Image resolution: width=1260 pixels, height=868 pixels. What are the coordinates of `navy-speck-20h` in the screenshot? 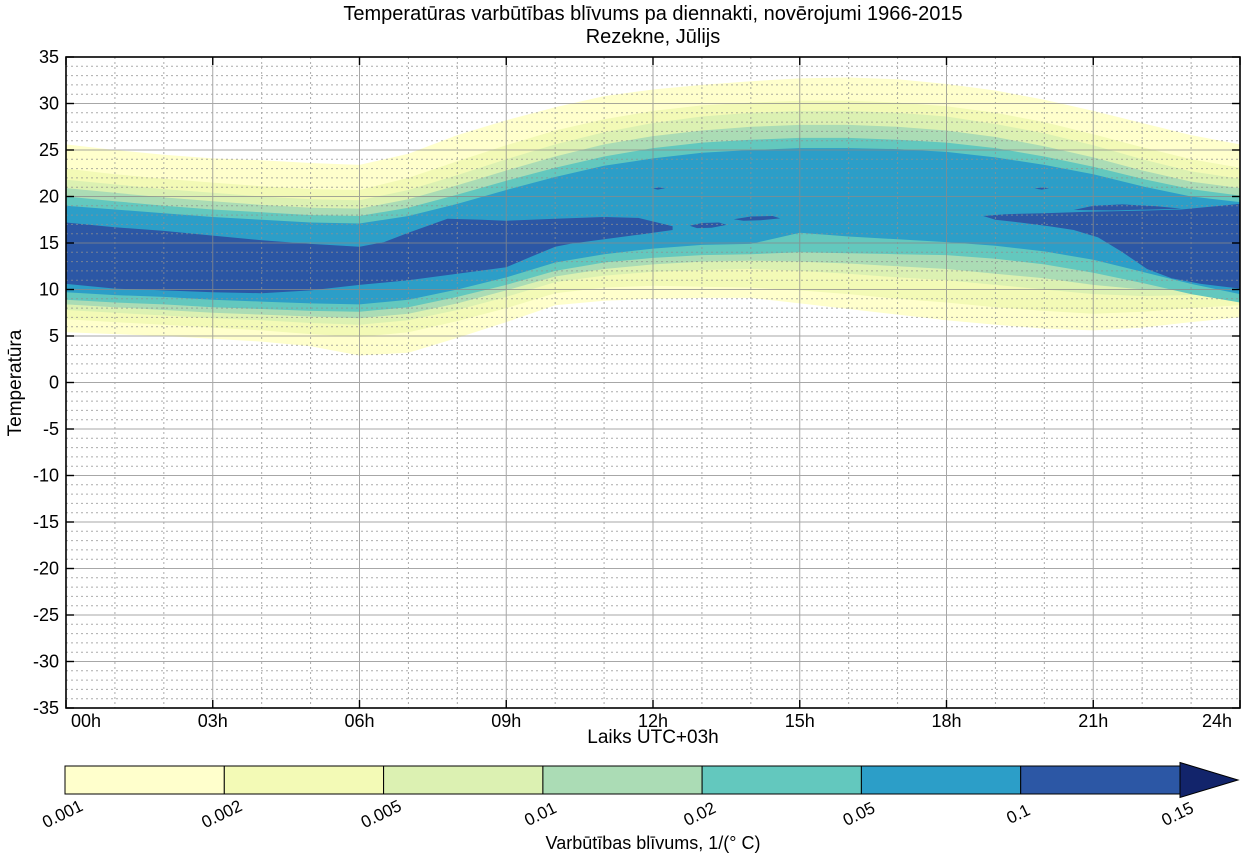 It's located at (1042, 188).